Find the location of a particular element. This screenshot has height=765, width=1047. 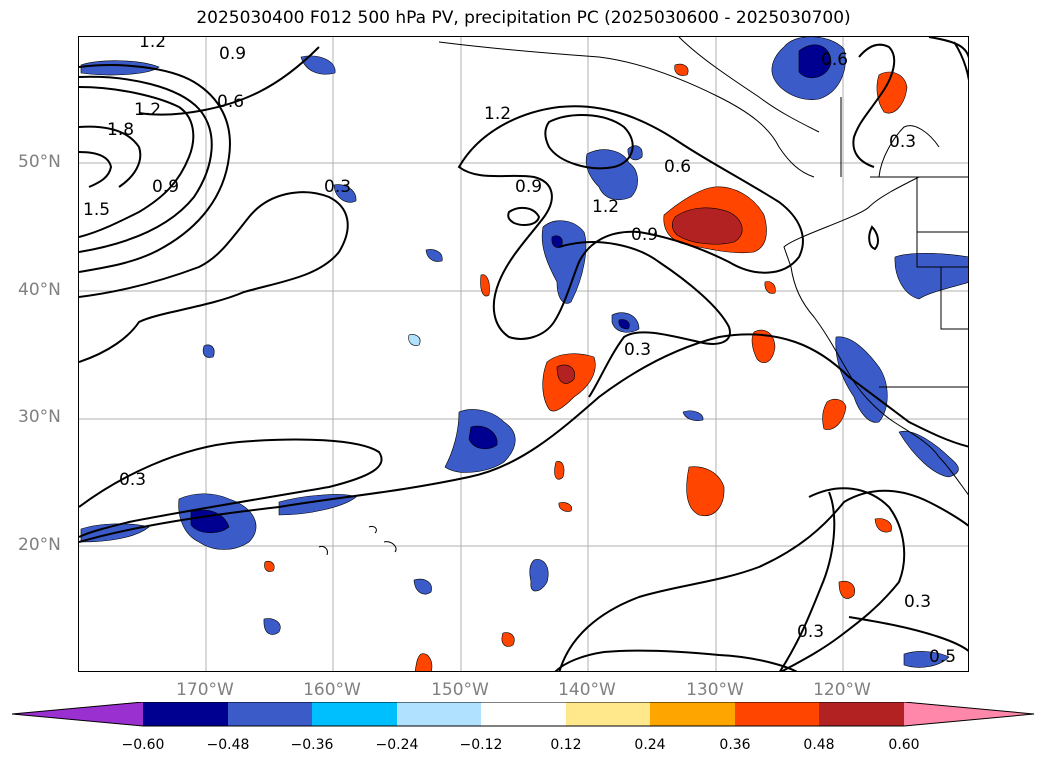

lat-label-50n: 50°N is located at coordinates (39, 162).